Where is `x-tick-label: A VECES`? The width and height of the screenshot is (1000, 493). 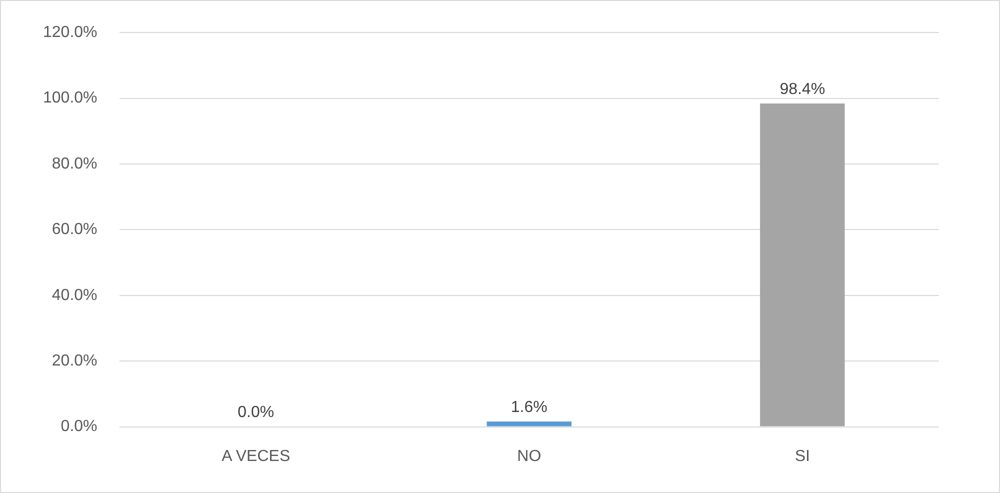
x-tick-label: A VECES is located at coordinates (256, 456).